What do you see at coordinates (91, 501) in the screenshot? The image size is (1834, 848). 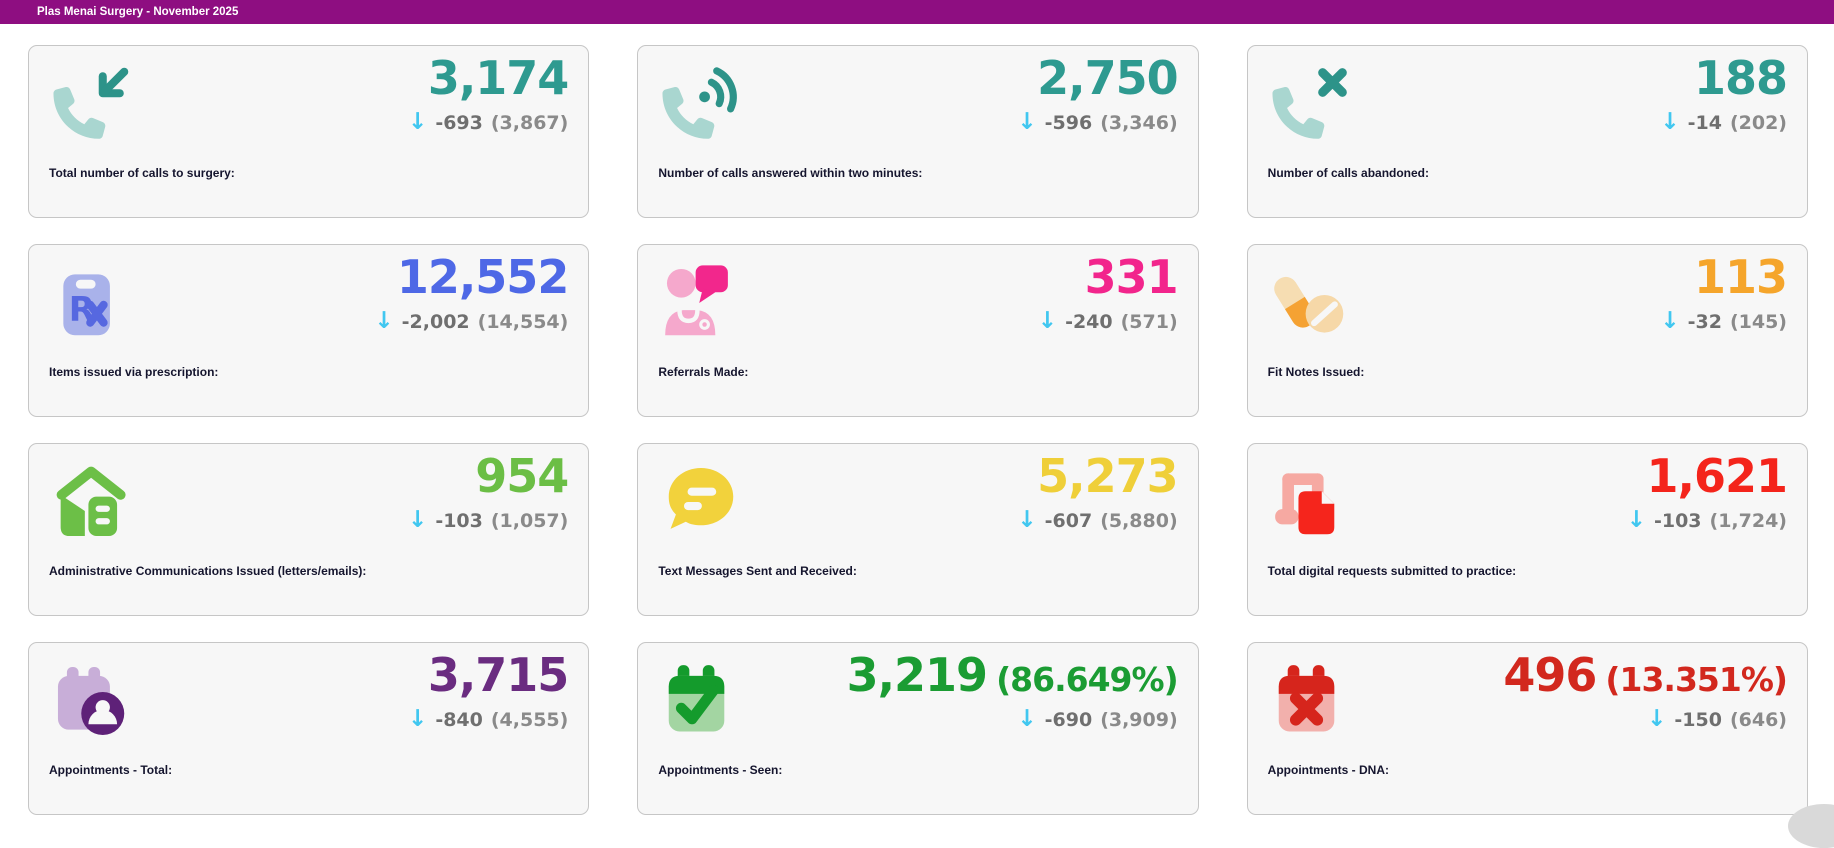 I see `admin-communications-icon` at bounding box center [91, 501].